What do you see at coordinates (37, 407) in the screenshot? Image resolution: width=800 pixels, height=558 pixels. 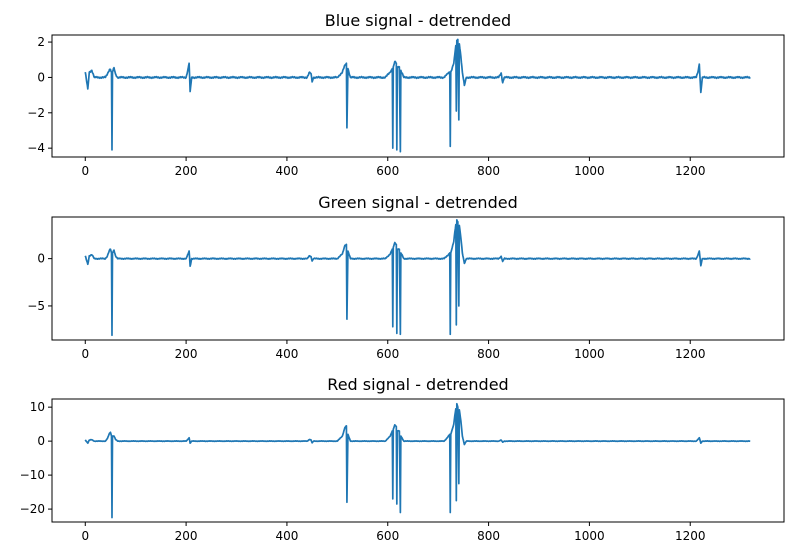 I see `y-tick-label: 10` at bounding box center [37, 407].